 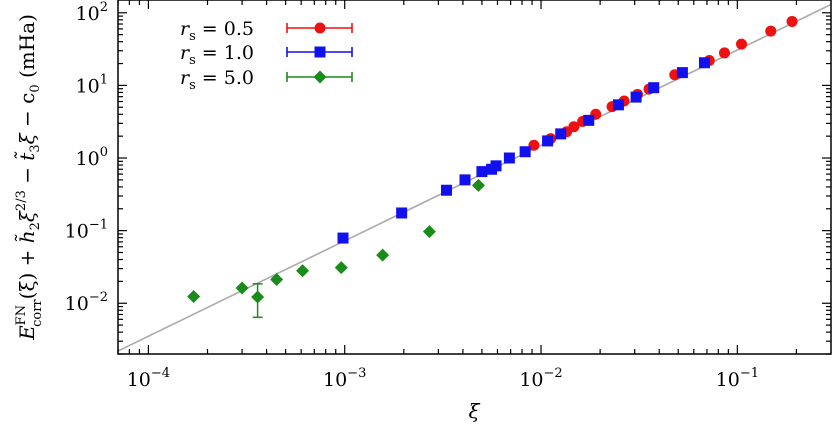 What do you see at coordinates (27, 216) in the screenshot?
I see `y-title-xi1: ξ` at bounding box center [27, 216].